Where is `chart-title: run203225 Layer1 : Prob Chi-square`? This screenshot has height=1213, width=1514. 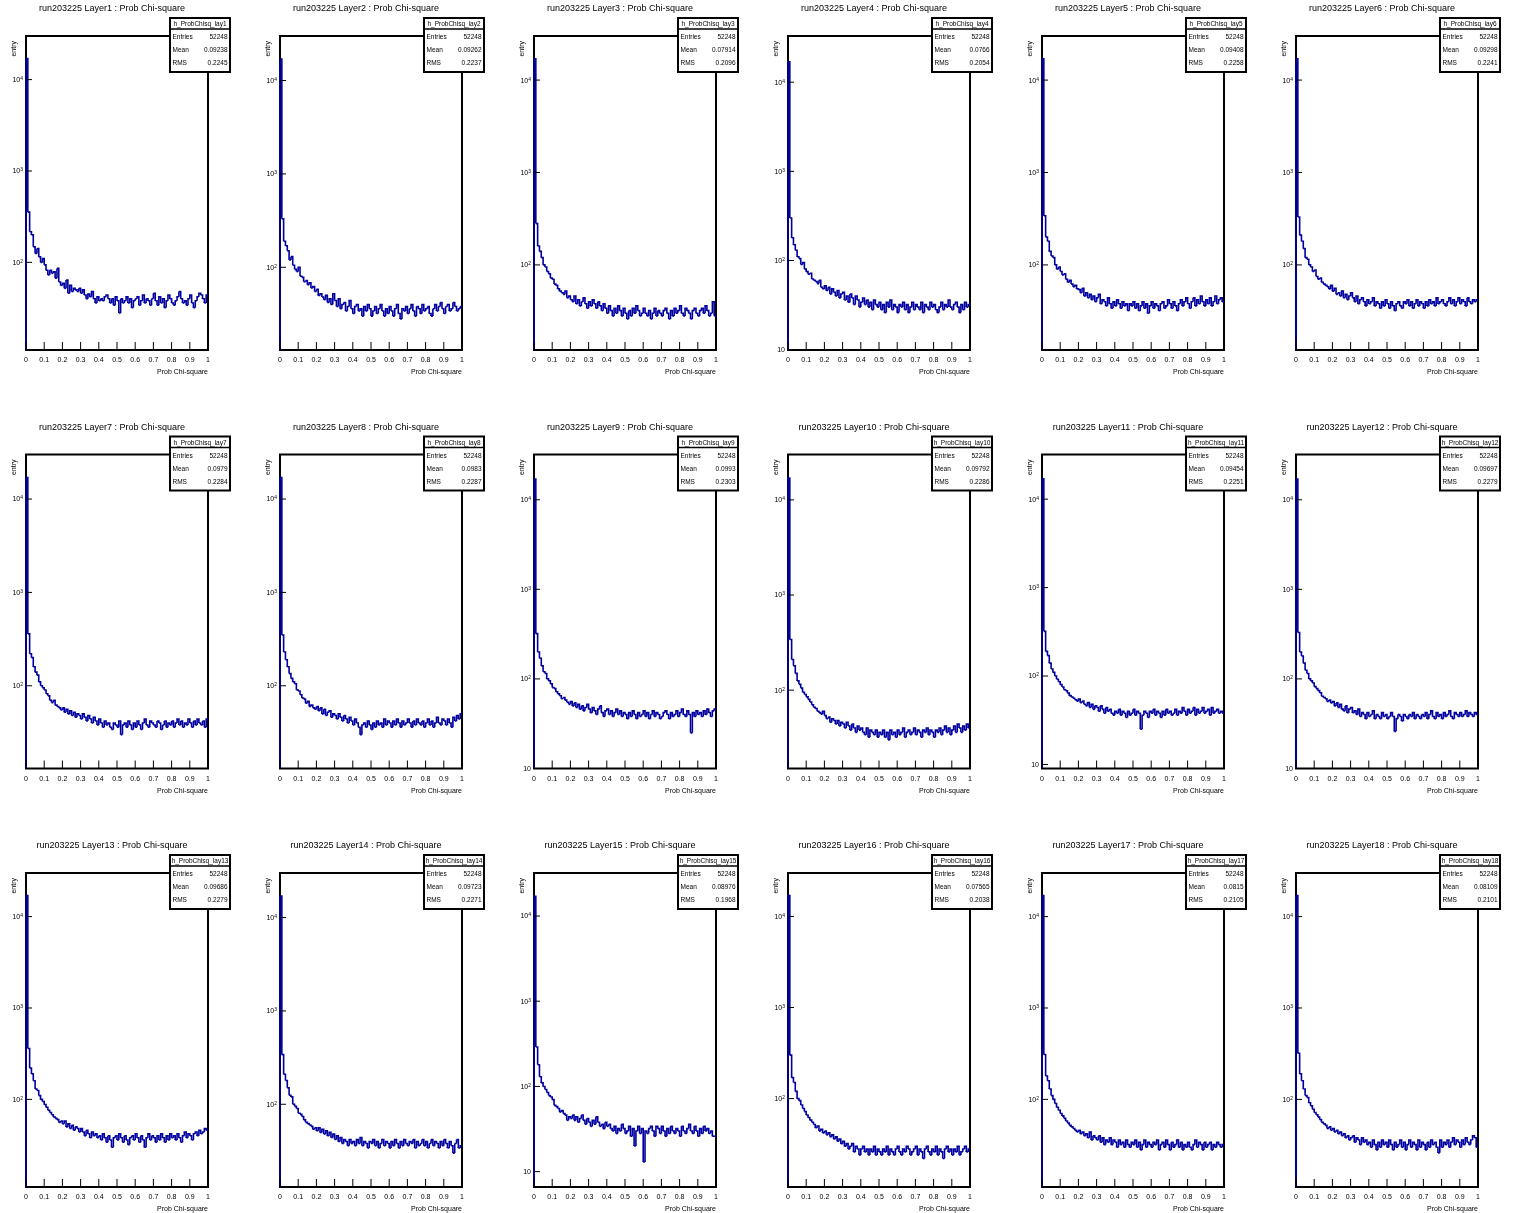 chart-title: run203225 Layer1 : Prob Chi-square is located at coordinates (112, 8).